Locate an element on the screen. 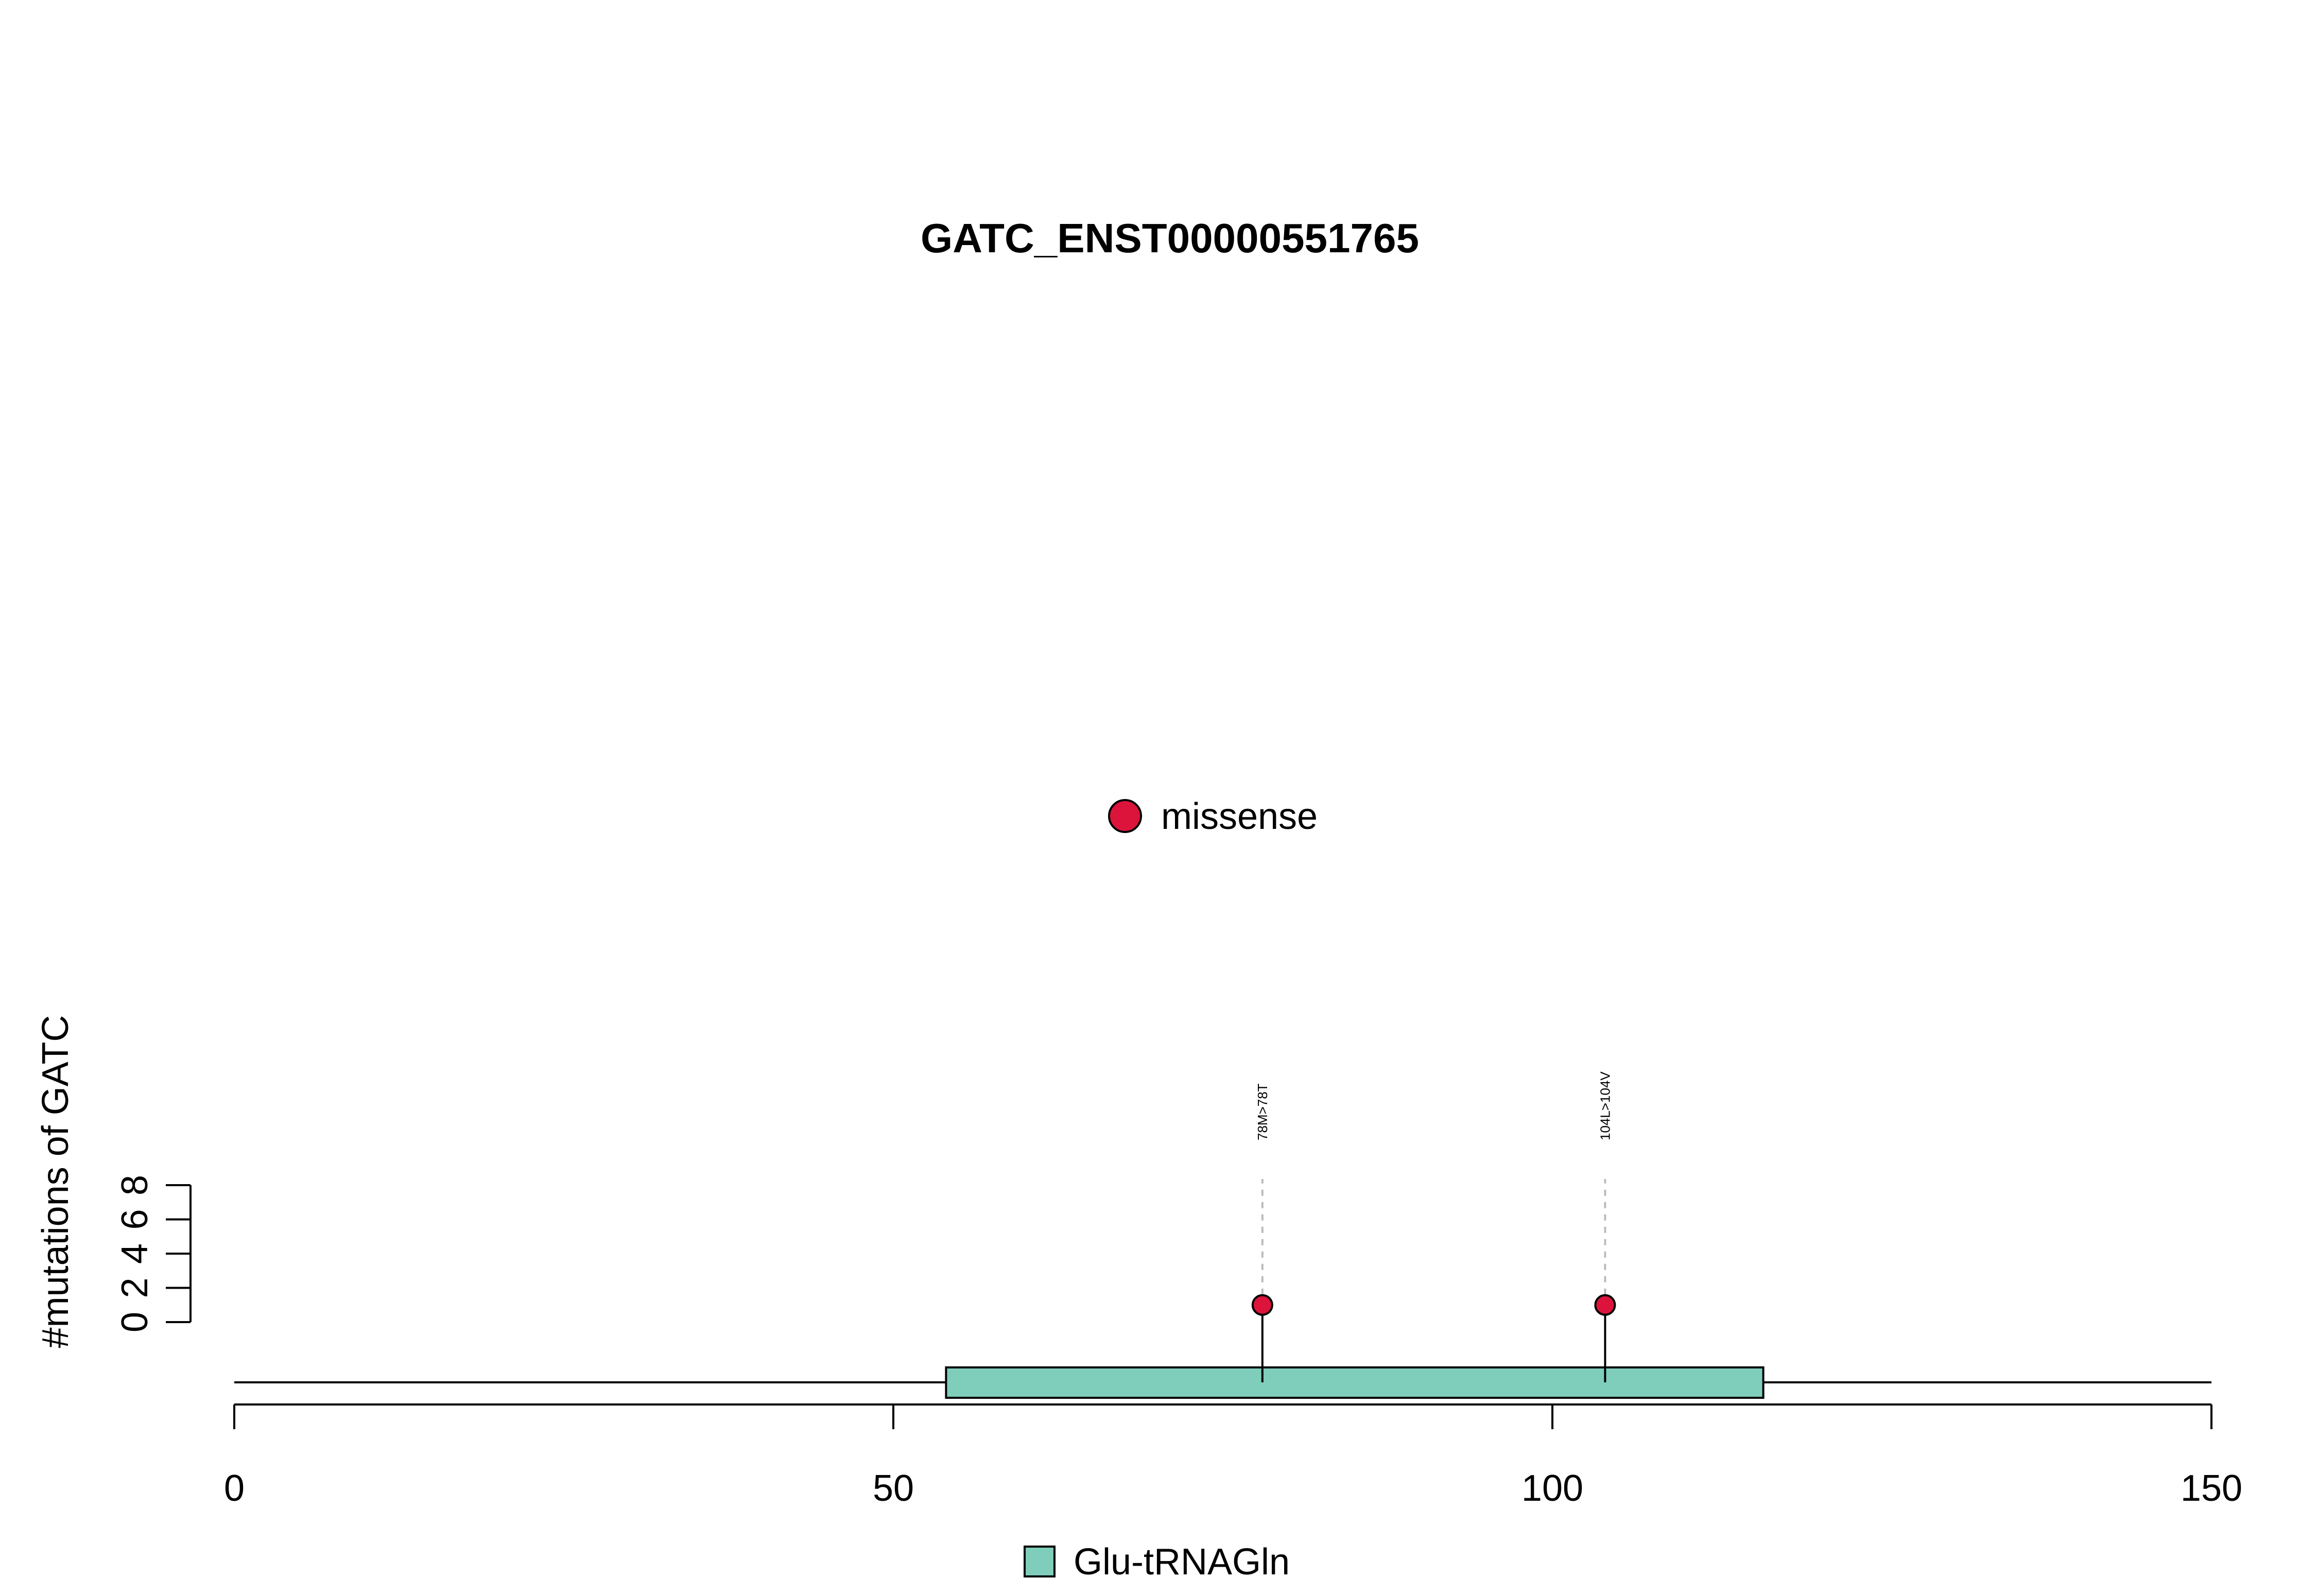  mutation-legend: missense is located at coordinates (1213, 817).